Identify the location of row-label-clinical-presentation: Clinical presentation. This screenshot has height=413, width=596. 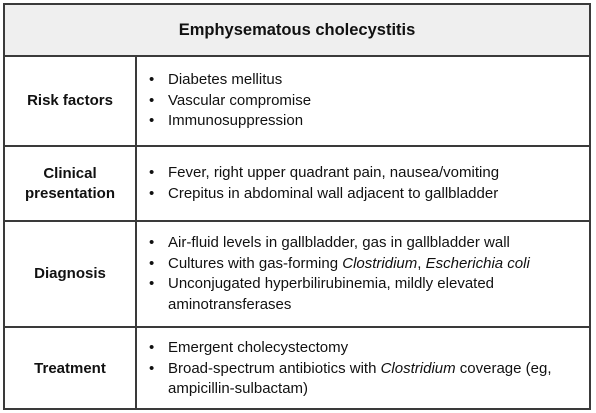
(71, 183).